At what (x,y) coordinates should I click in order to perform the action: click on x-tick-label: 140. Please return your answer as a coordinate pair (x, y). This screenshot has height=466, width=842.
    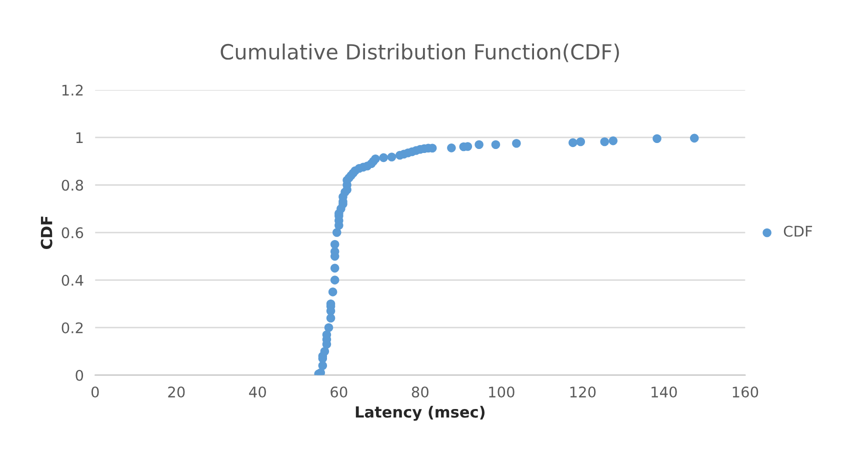
    Looking at the image, I should click on (664, 392).